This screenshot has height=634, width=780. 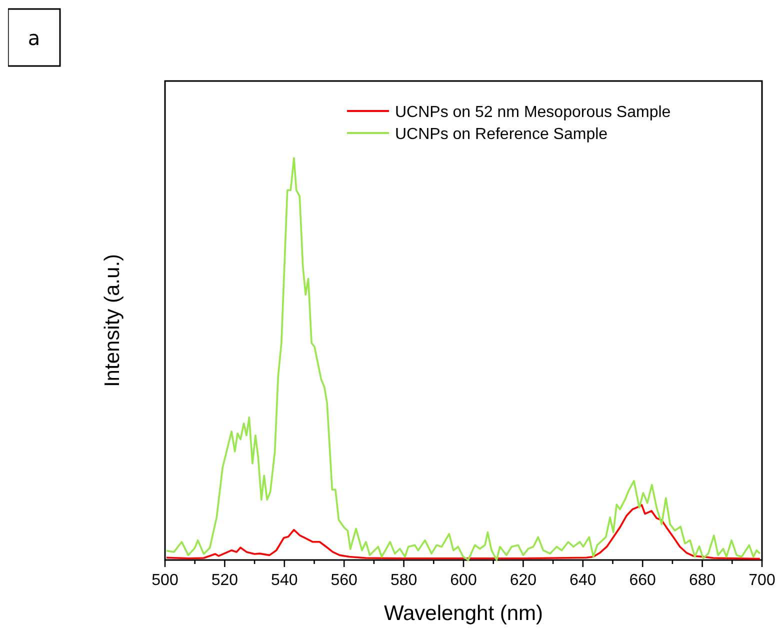 I want to click on x-axis-title: Wavelenght (nm), so click(x=464, y=613).